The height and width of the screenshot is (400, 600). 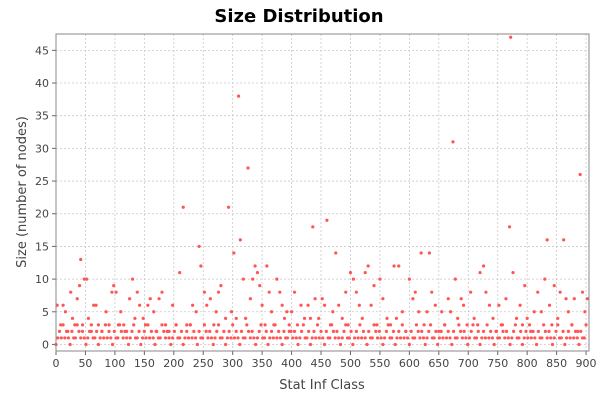 What do you see at coordinates (322, 385) in the screenshot?
I see `x-axis-label: Stat Inf Class` at bounding box center [322, 385].